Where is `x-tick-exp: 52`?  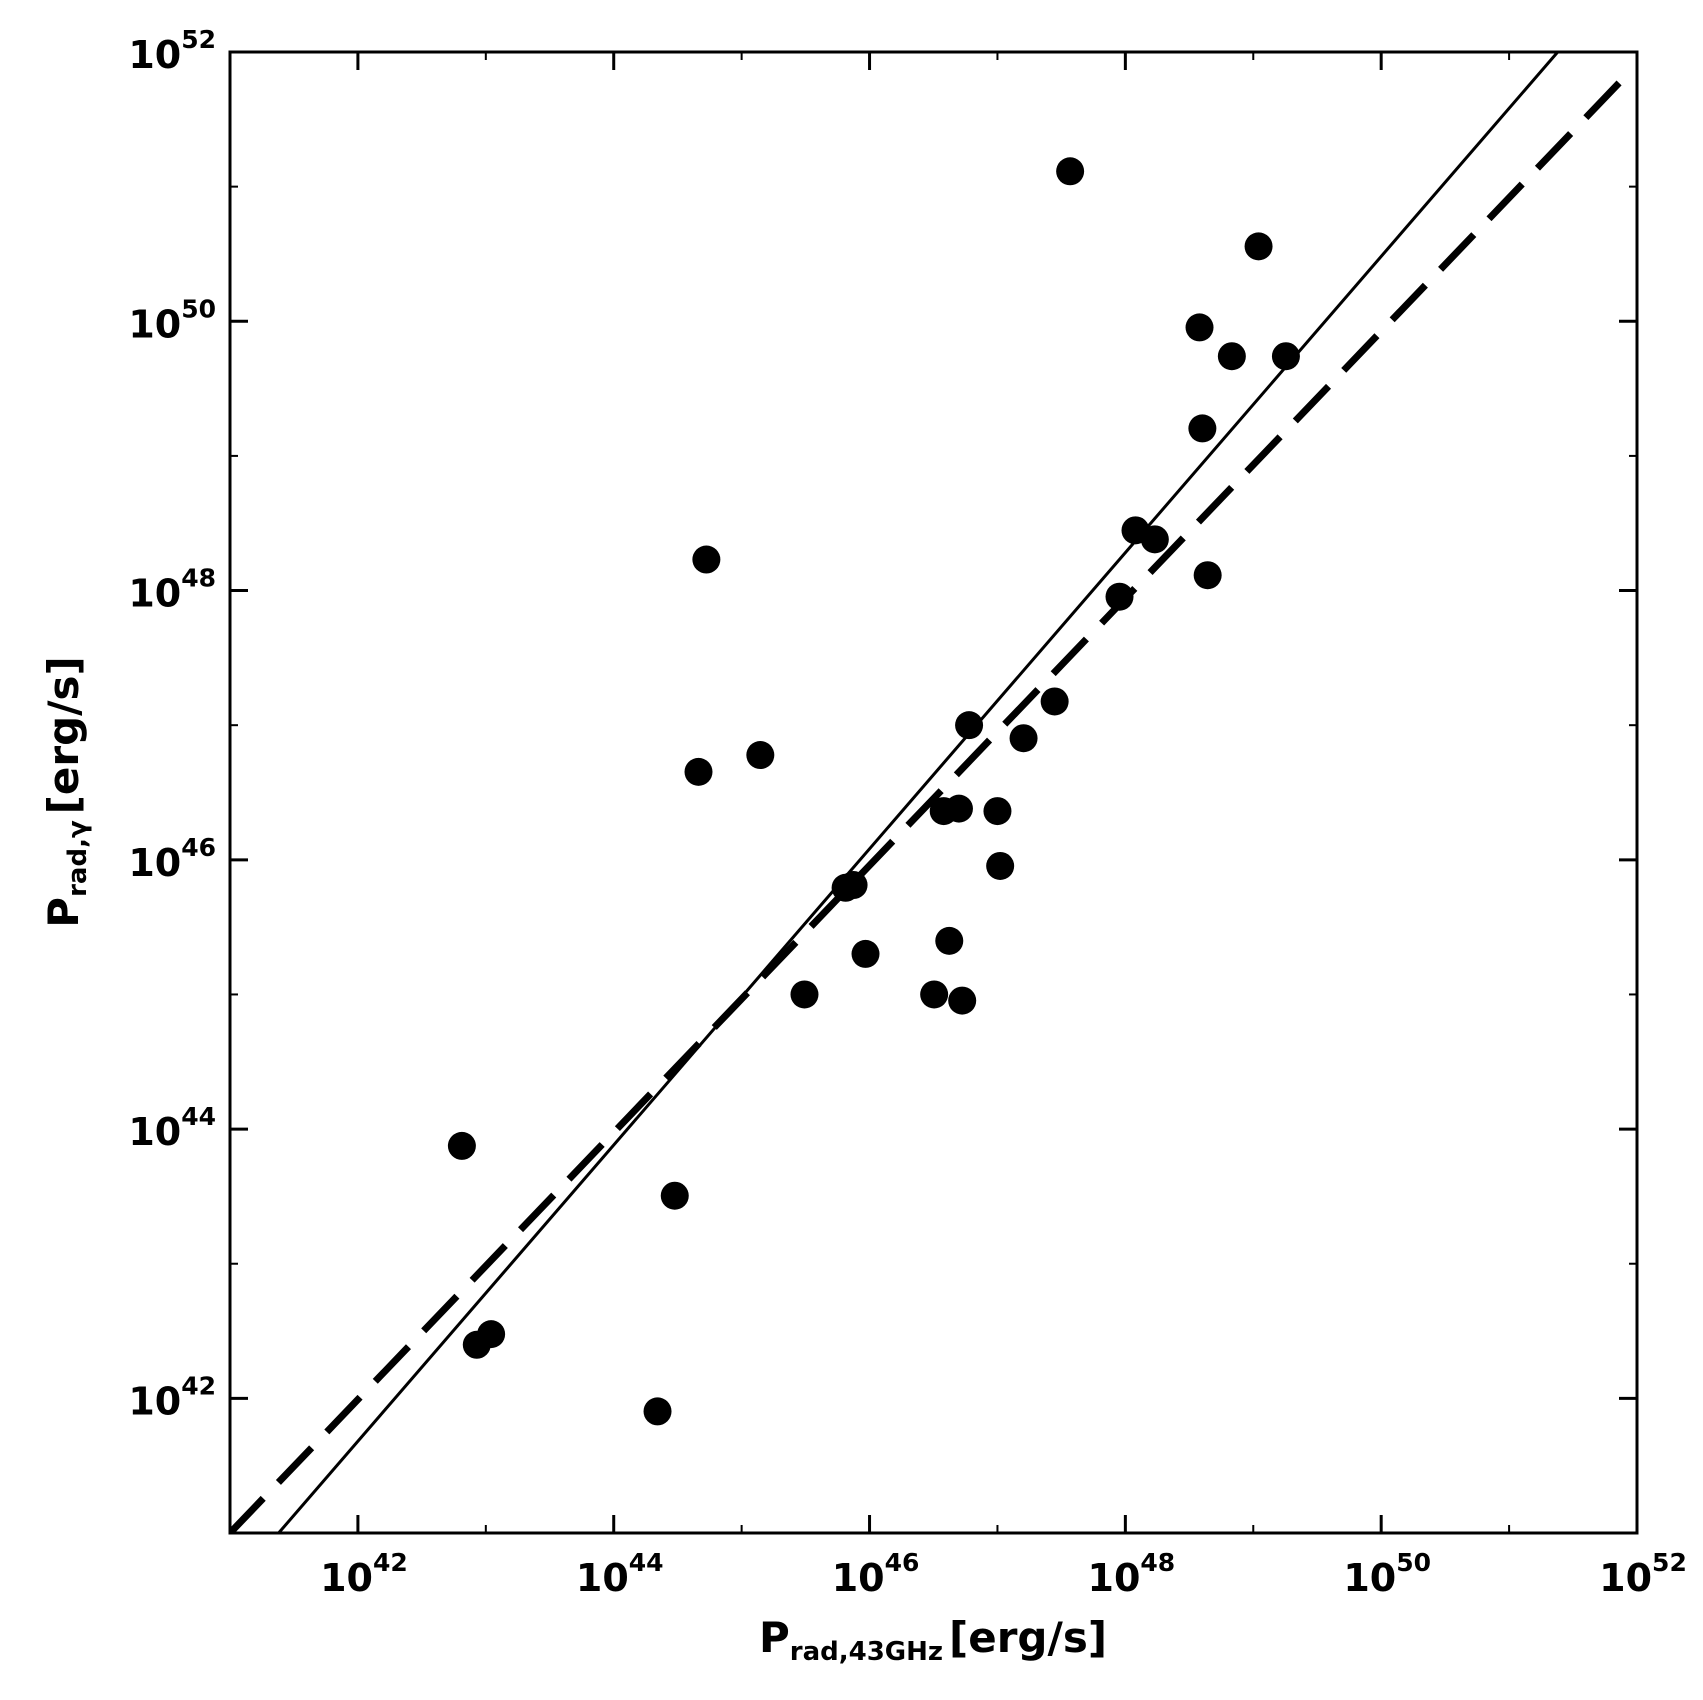
x-tick-exp: 52 is located at coordinates (1669, 1562).